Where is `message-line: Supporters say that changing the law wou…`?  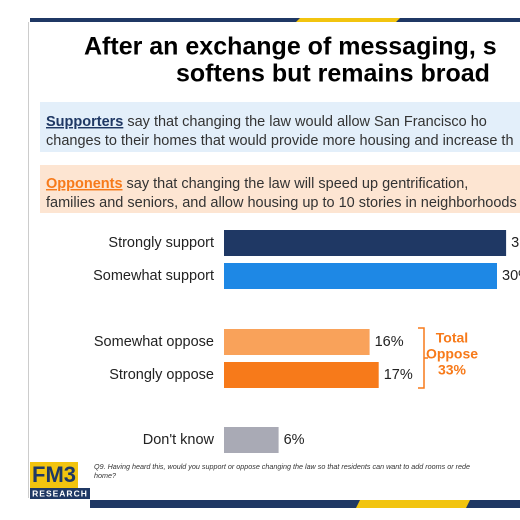
message-line: Supporters say that changing the law wou… is located at coordinates (266, 122).